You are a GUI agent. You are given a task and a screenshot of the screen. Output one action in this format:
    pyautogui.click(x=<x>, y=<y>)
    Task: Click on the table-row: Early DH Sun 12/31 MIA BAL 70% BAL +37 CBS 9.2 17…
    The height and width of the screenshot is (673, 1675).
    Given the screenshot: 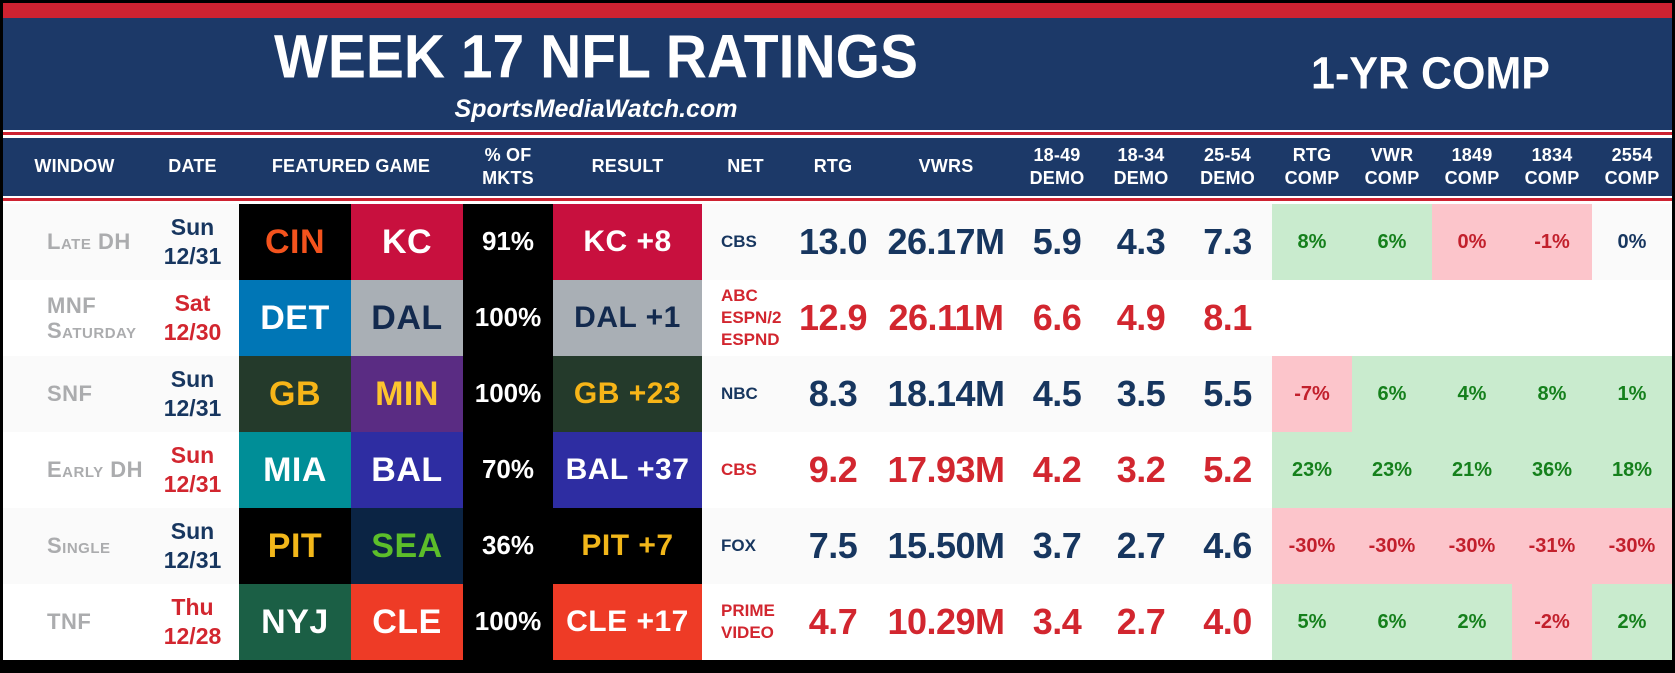 What is the action you would take?
    pyautogui.click(x=837, y=470)
    